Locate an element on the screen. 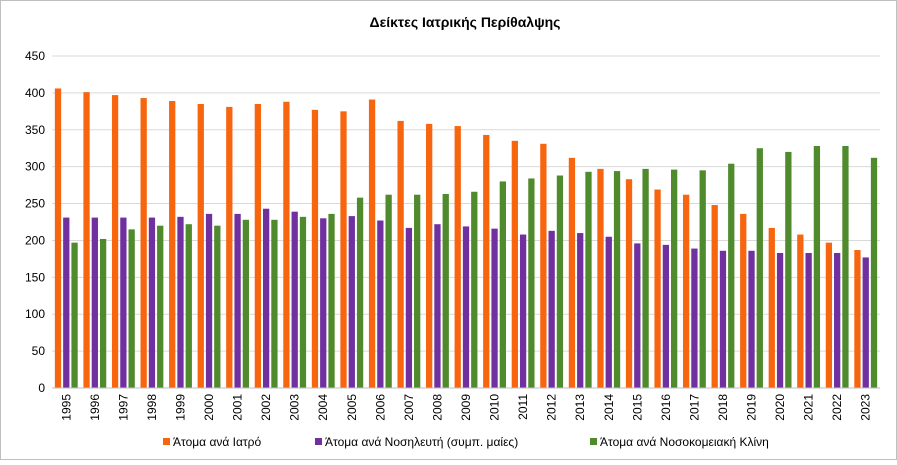 The height and width of the screenshot is (465, 897). x-tick-label: 1999 is located at coordinates (180, 407).